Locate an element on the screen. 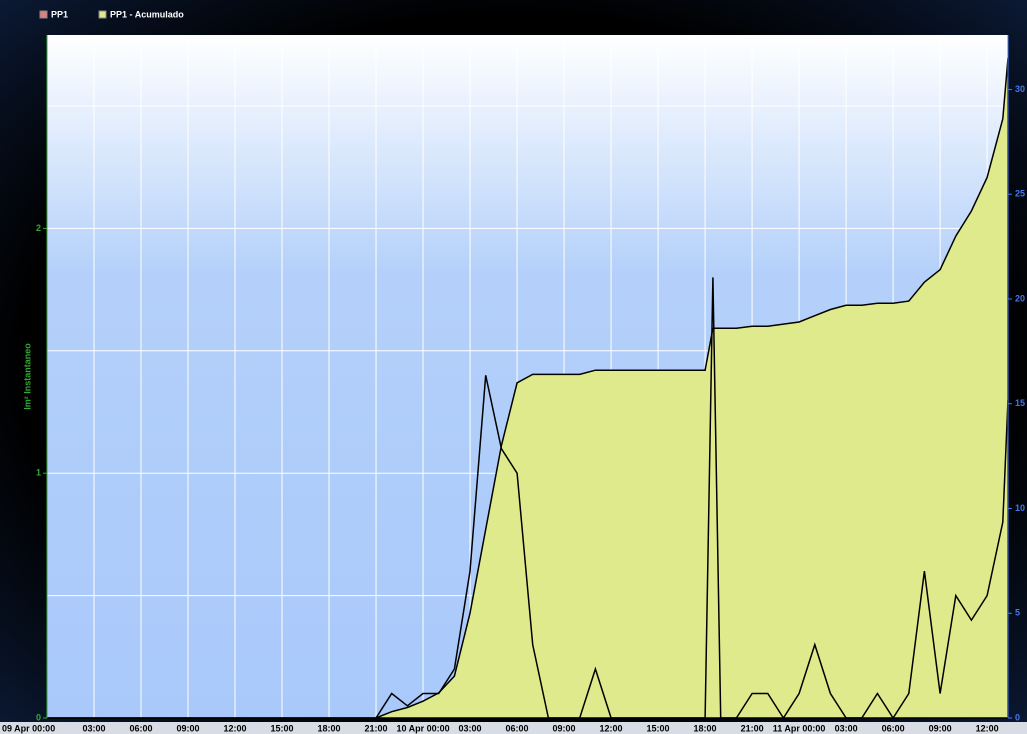  y-tick-label: 1 is located at coordinates (38, 473).